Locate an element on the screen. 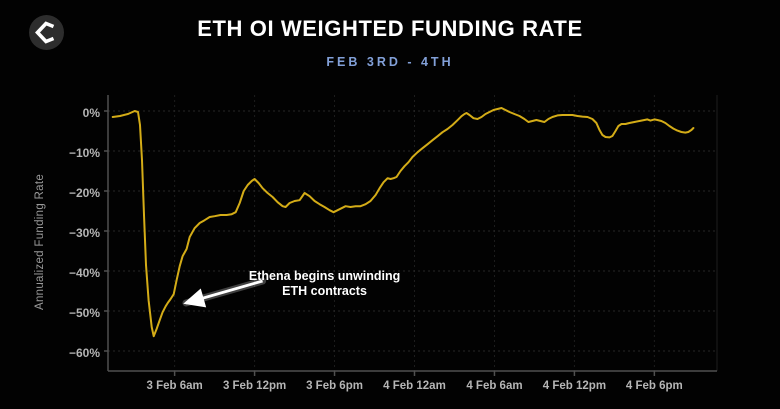 Image resolution: width=780 pixels, height=409 pixels. x-tick-label: 4 Feb 6am is located at coordinates (494, 386).